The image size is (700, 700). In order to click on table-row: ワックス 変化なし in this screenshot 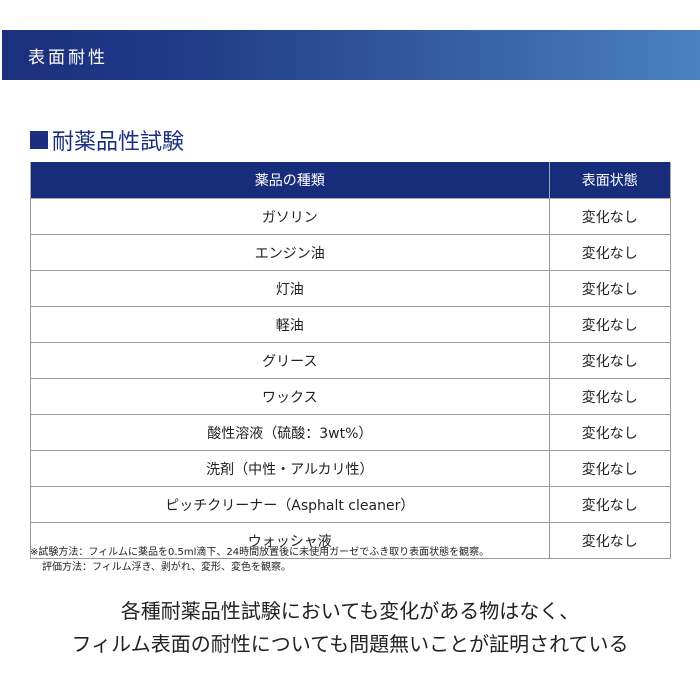, I will do `click(351, 396)`.